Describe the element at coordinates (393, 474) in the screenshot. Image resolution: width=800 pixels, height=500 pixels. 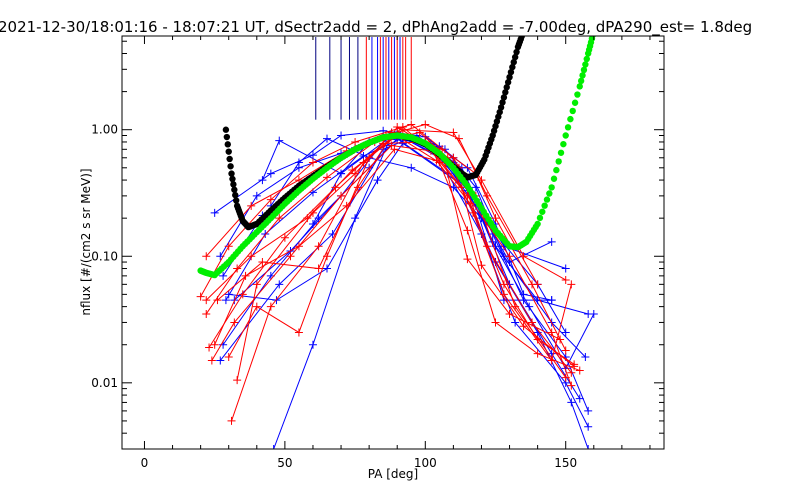
I see `x-axis-label: PA [deg]` at that location.